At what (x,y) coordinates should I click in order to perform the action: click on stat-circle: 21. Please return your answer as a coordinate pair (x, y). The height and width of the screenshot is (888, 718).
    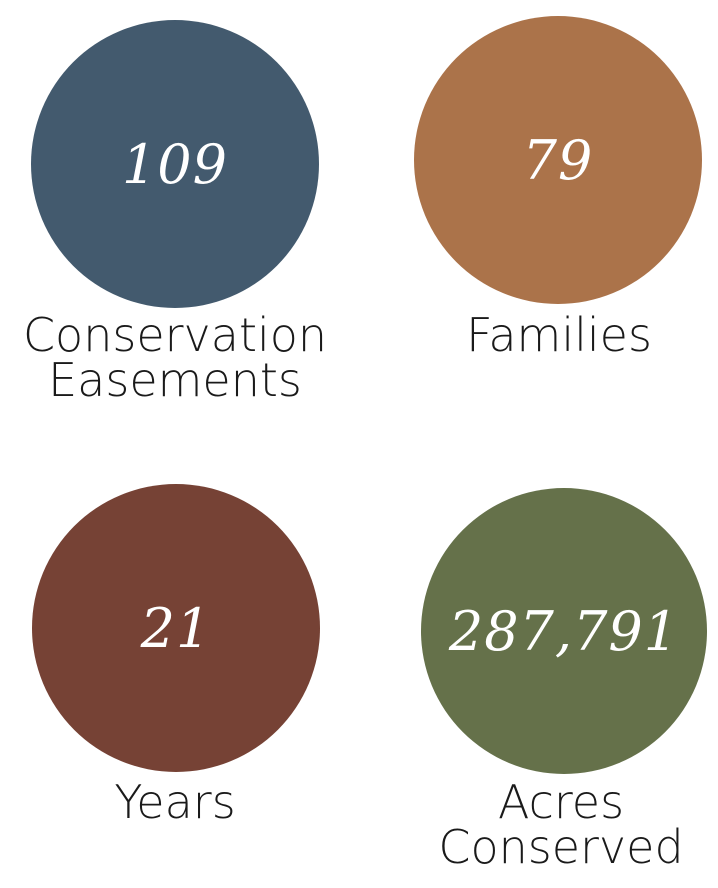
    Looking at the image, I should click on (176, 628).